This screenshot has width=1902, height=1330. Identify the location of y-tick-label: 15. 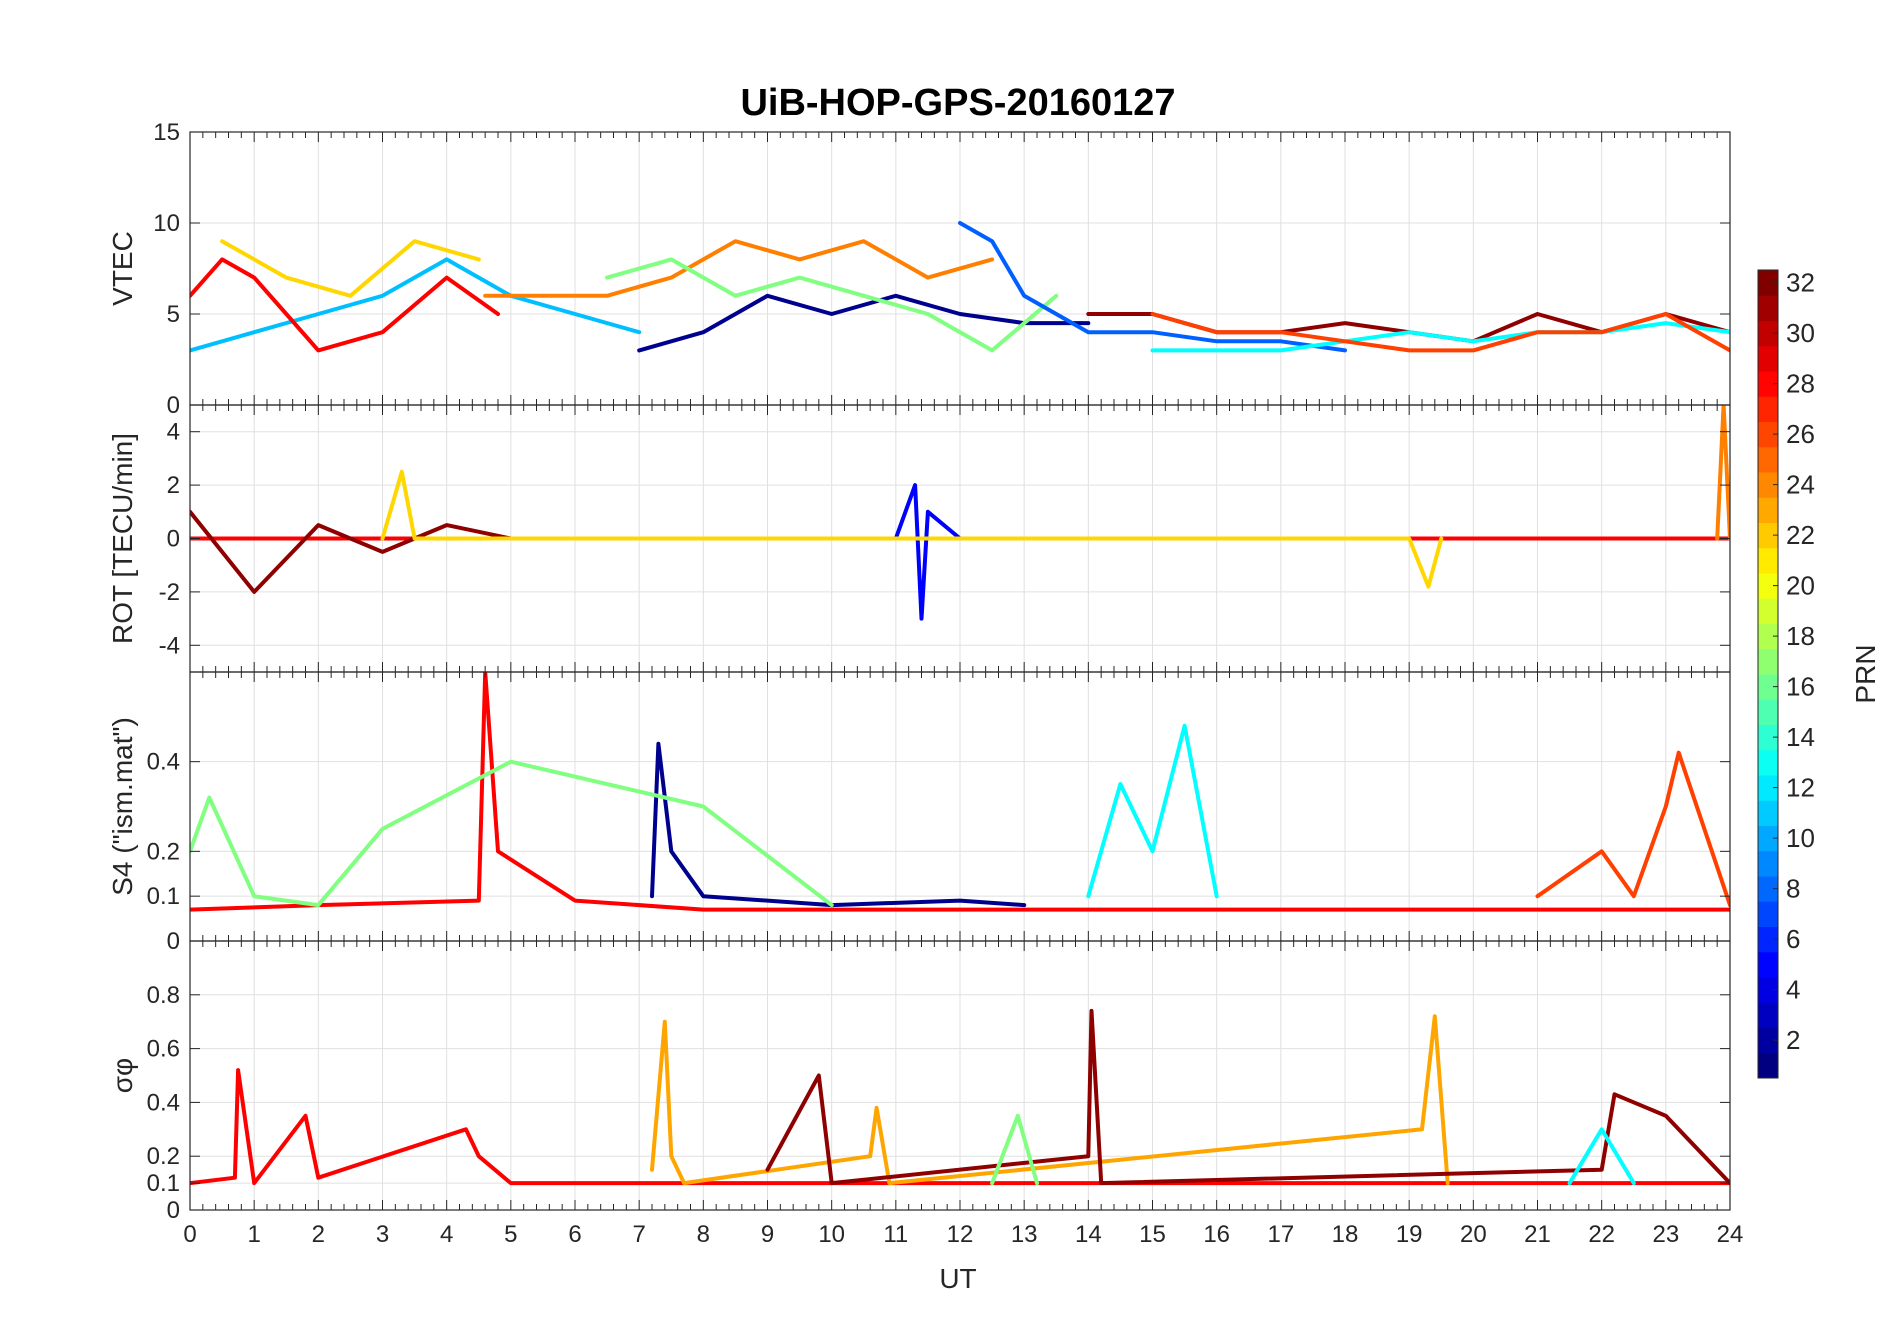
(166, 132).